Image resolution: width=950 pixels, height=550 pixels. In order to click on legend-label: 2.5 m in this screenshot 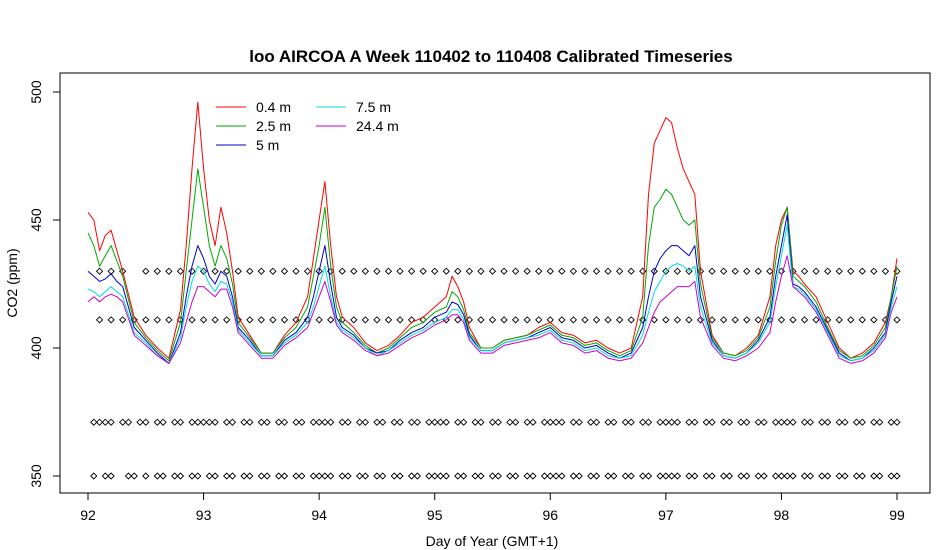, I will do `click(273, 126)`.